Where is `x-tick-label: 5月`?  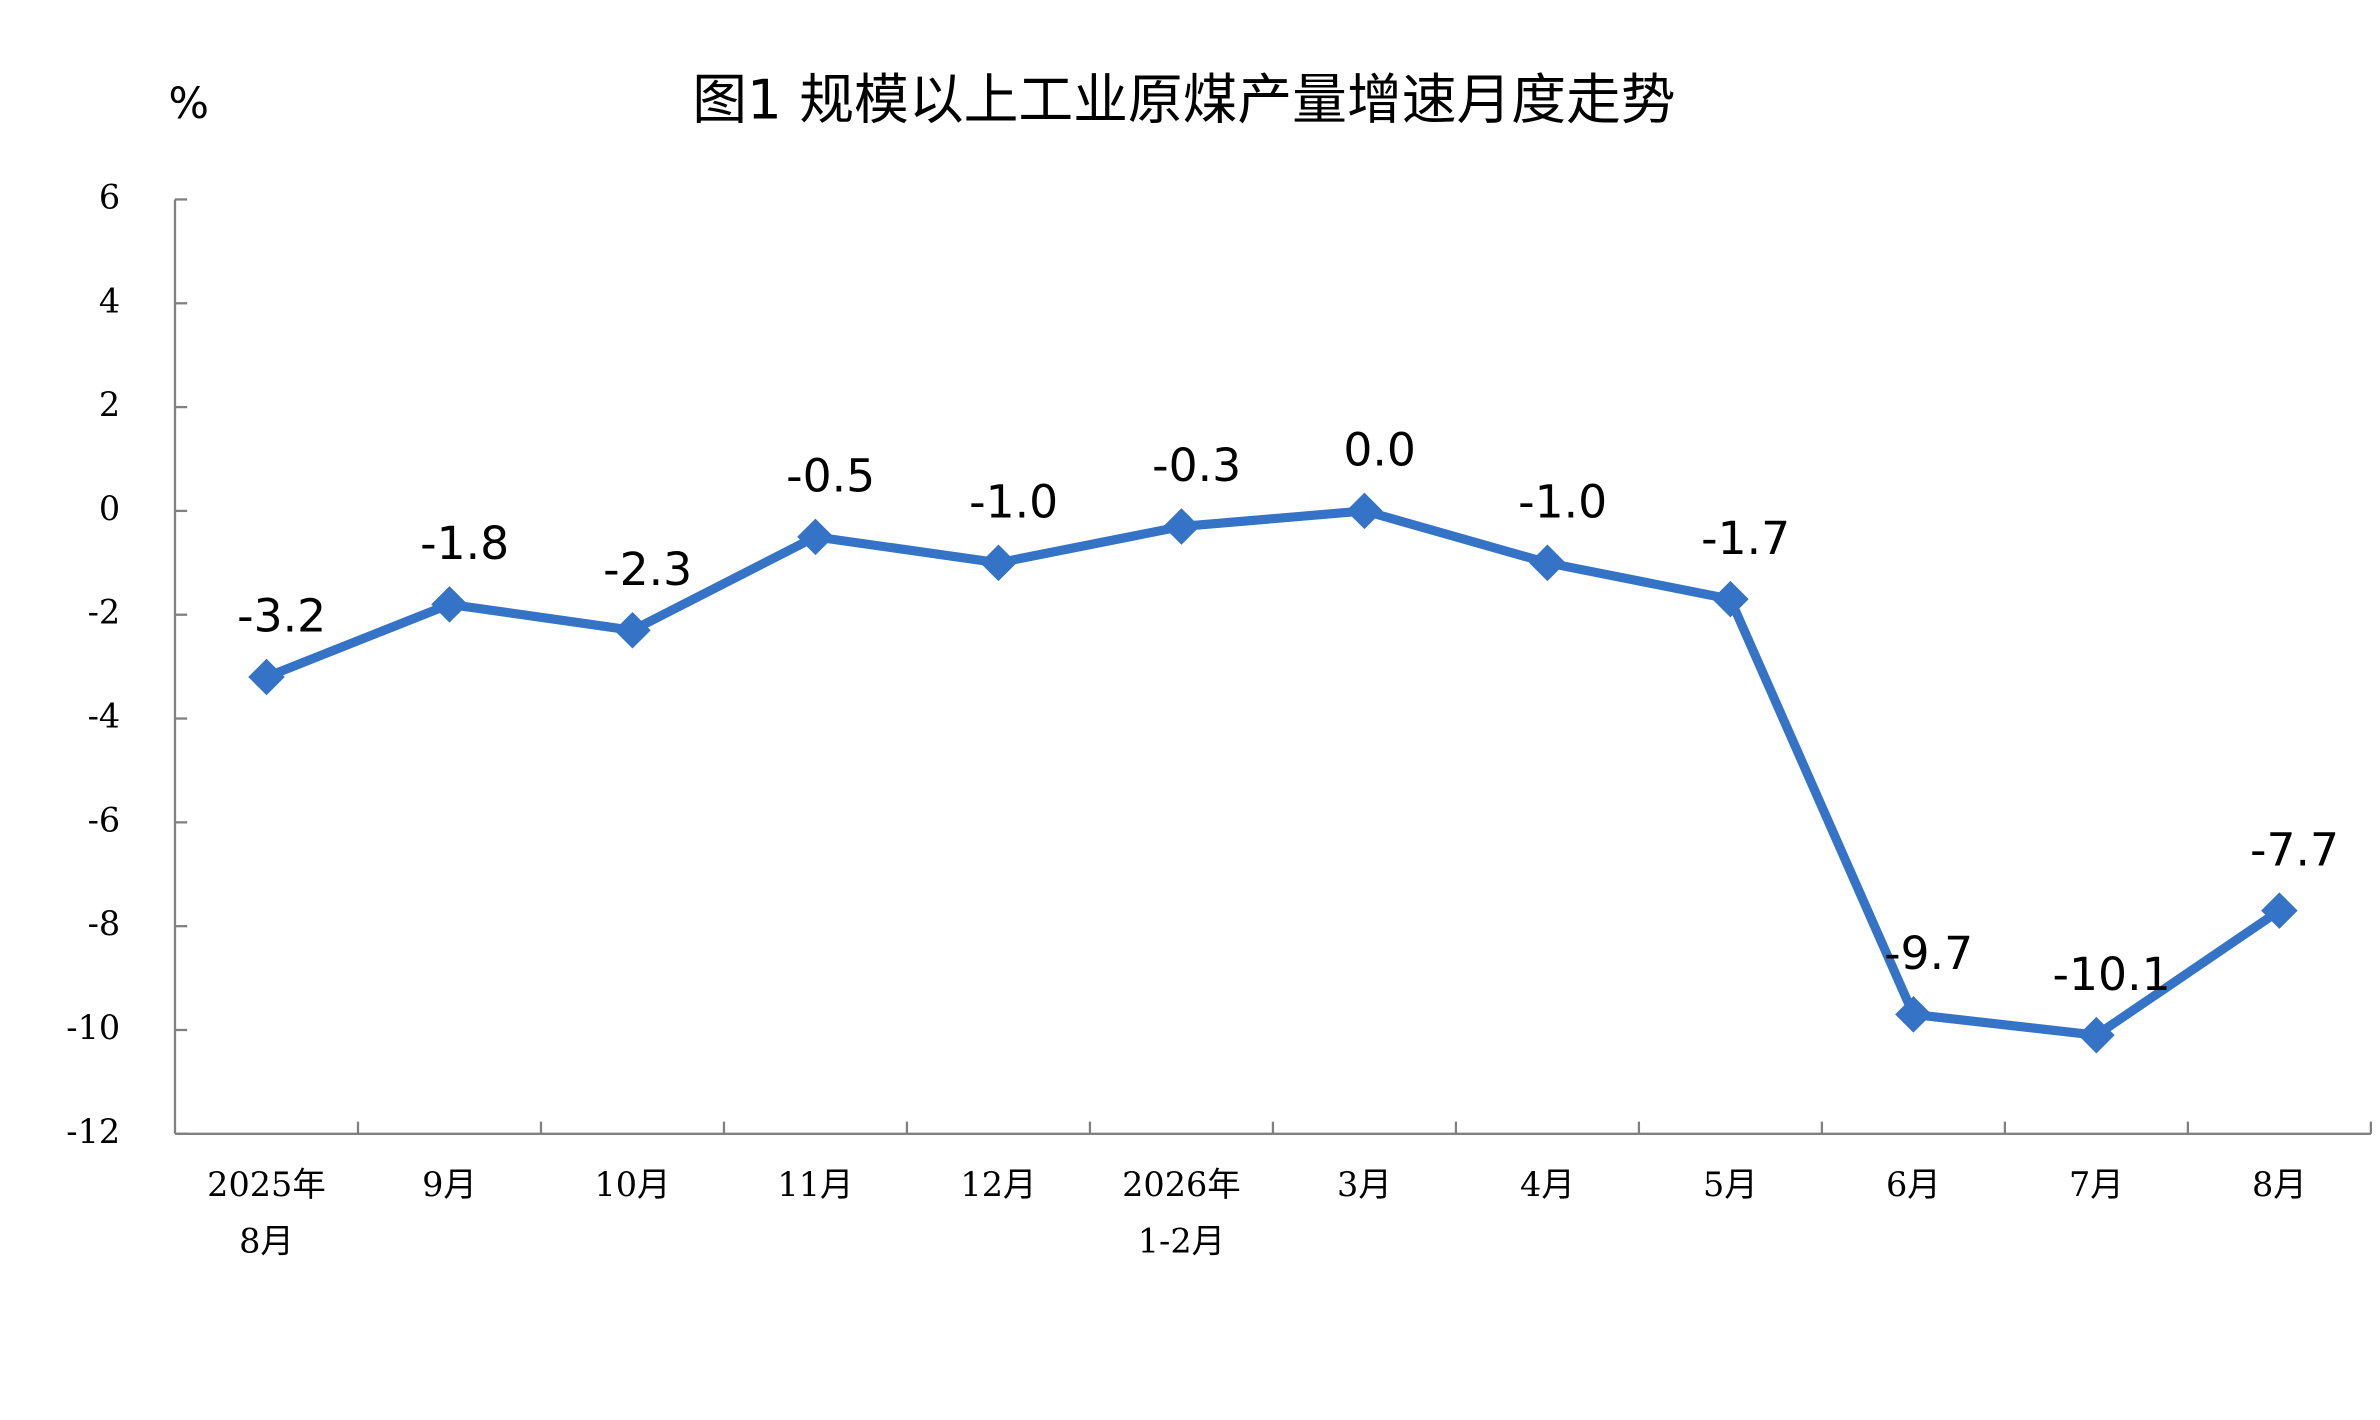 x-tick-label: 5月 is located at coordinates (1730, 1184).